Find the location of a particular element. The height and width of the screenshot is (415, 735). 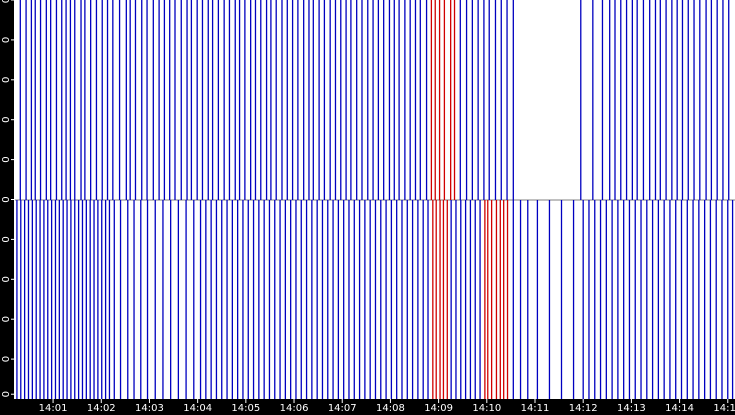

x-tick-label: 14:14 is located at coordinates (679, 408).